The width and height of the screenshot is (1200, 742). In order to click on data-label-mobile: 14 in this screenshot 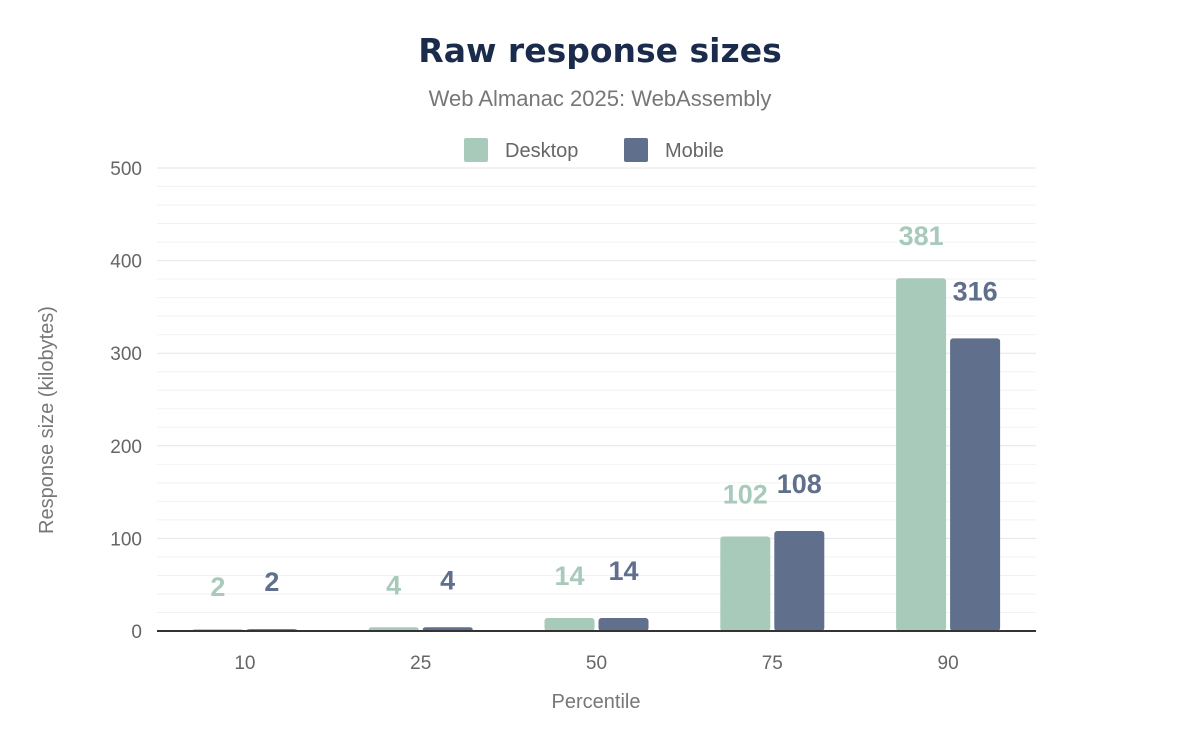, I will do `click(623, 571)`.